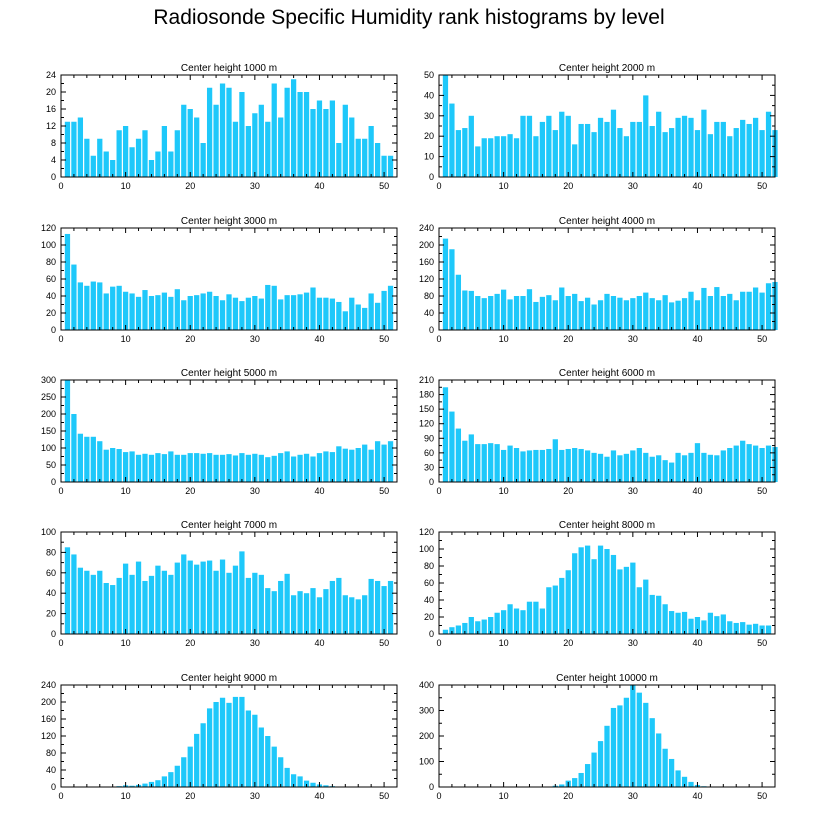 The height and width of the screenshot is (824, 818). What do you see at coordinates (190, 186) in the screenshot?
I see `x-tick-label: 20` at bounding box center [190, 186].